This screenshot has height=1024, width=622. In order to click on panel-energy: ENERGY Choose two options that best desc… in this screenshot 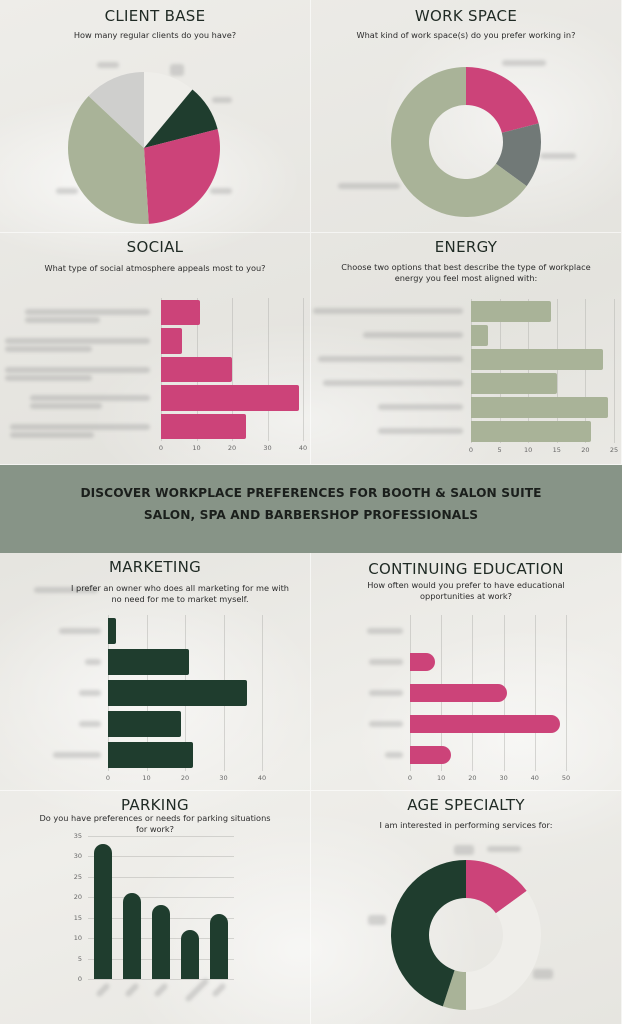, I will do `click(466, 349)`.